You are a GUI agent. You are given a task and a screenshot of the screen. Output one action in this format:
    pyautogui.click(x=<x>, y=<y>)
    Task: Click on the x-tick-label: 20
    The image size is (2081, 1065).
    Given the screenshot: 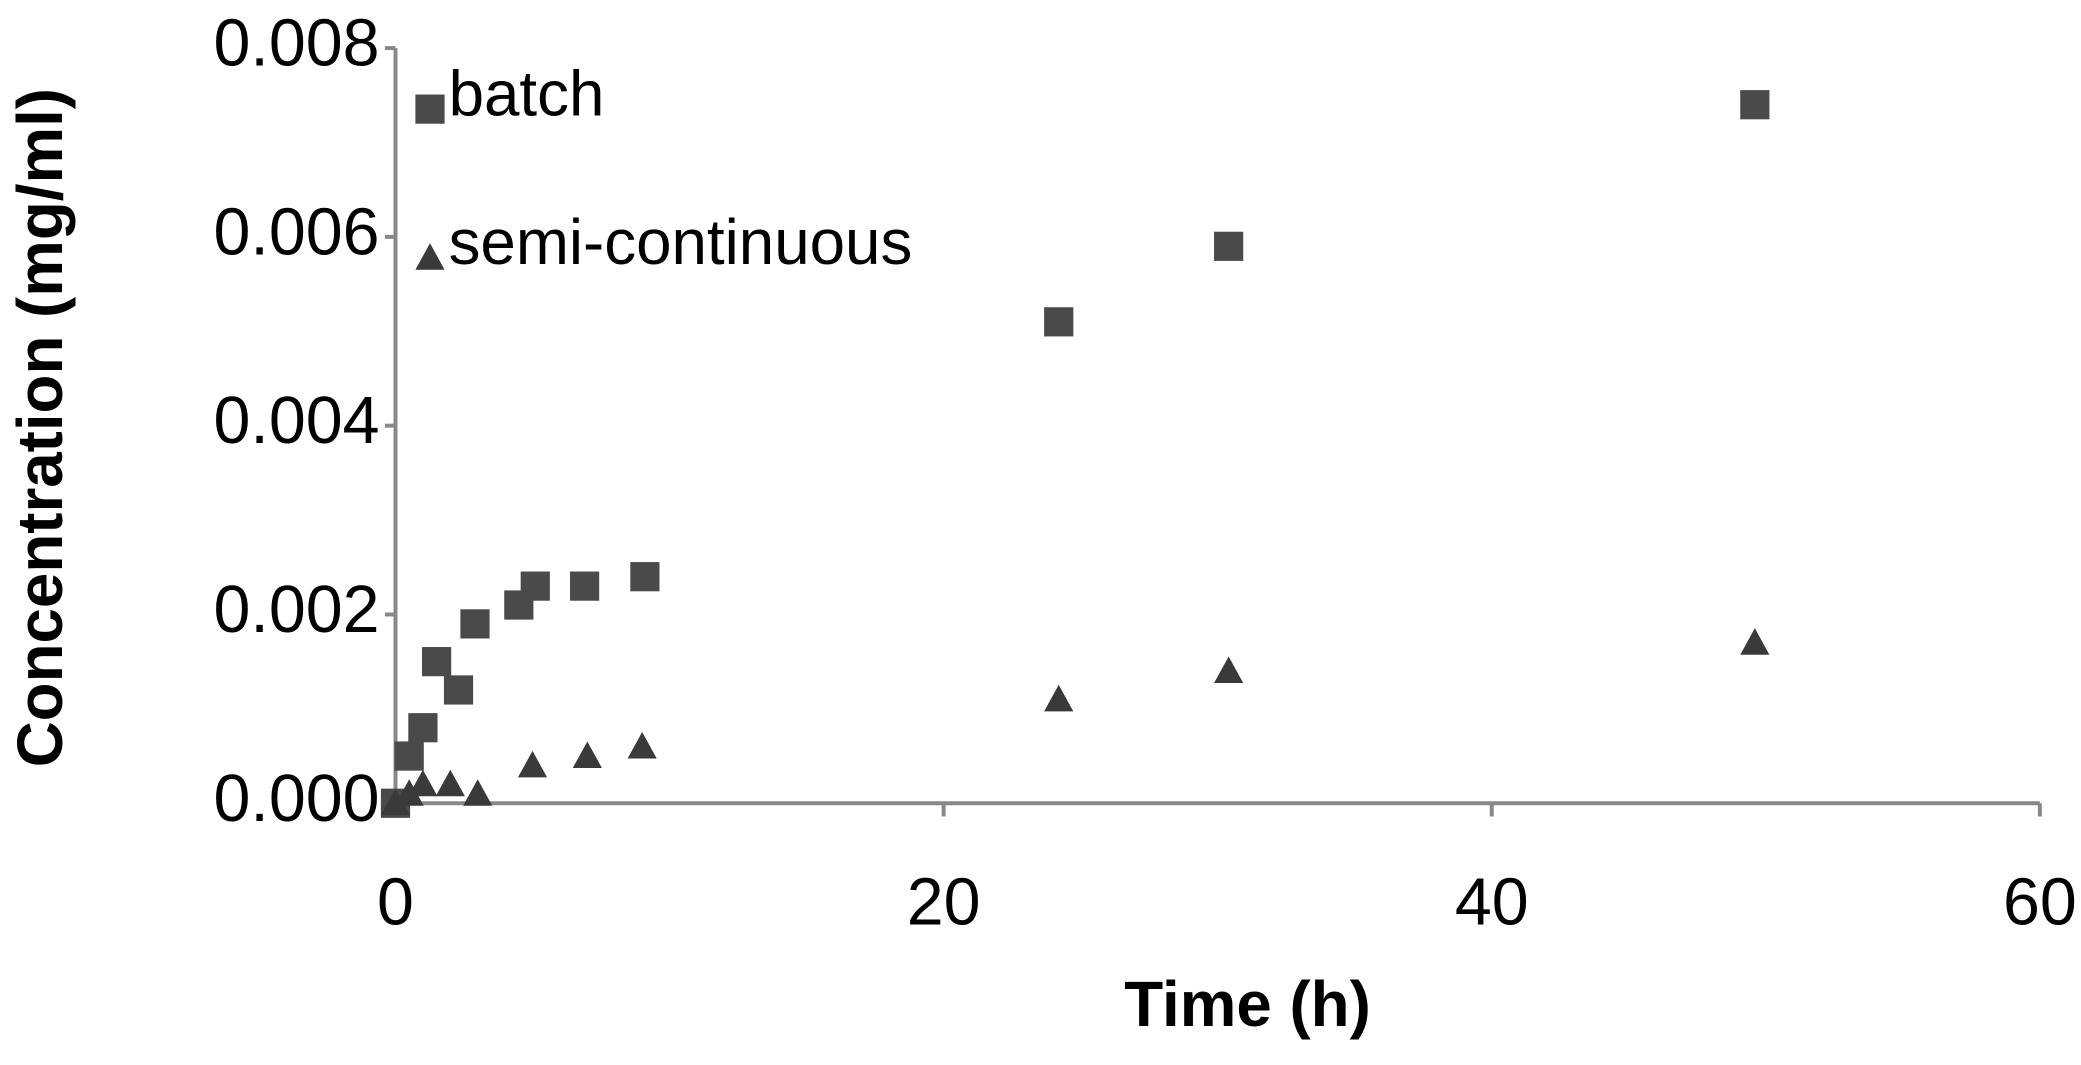 What is the action you would take?
    pyautogui.click(x=944, y=902)
    